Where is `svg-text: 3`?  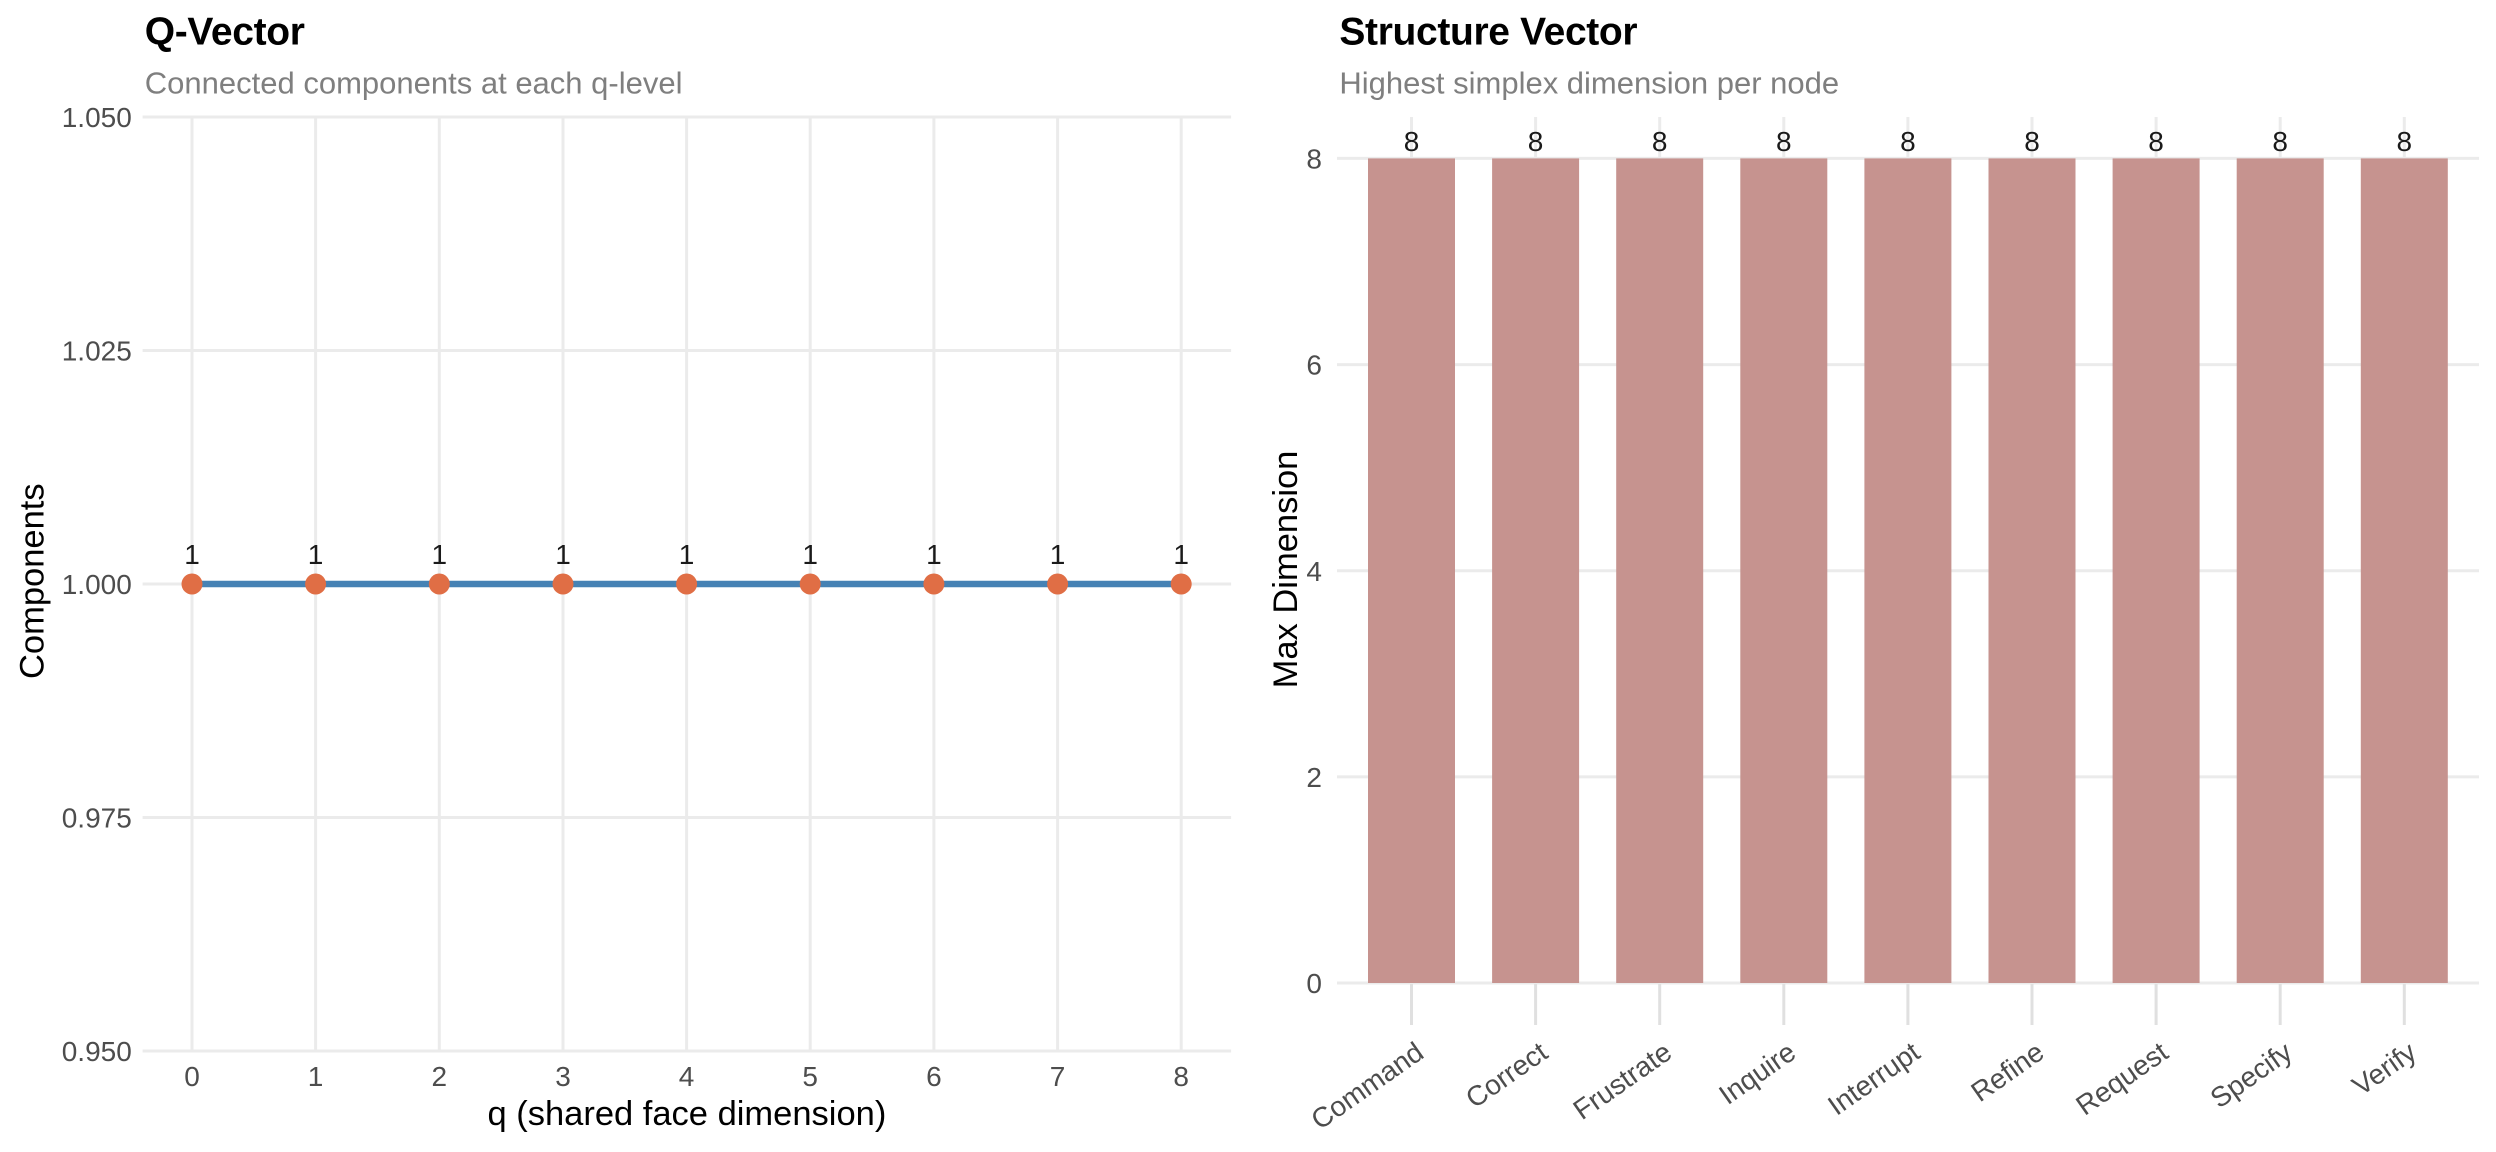
svg-text: 3 is located at coordinates (563, 1076).